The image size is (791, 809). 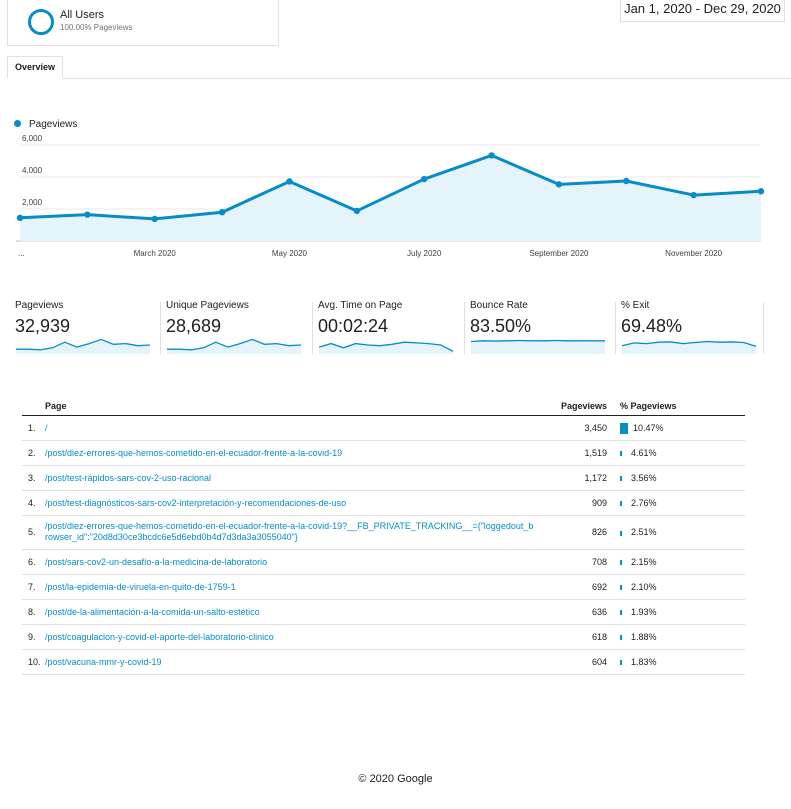 I want to click on row-index: 1., so click(x=32, y=427).